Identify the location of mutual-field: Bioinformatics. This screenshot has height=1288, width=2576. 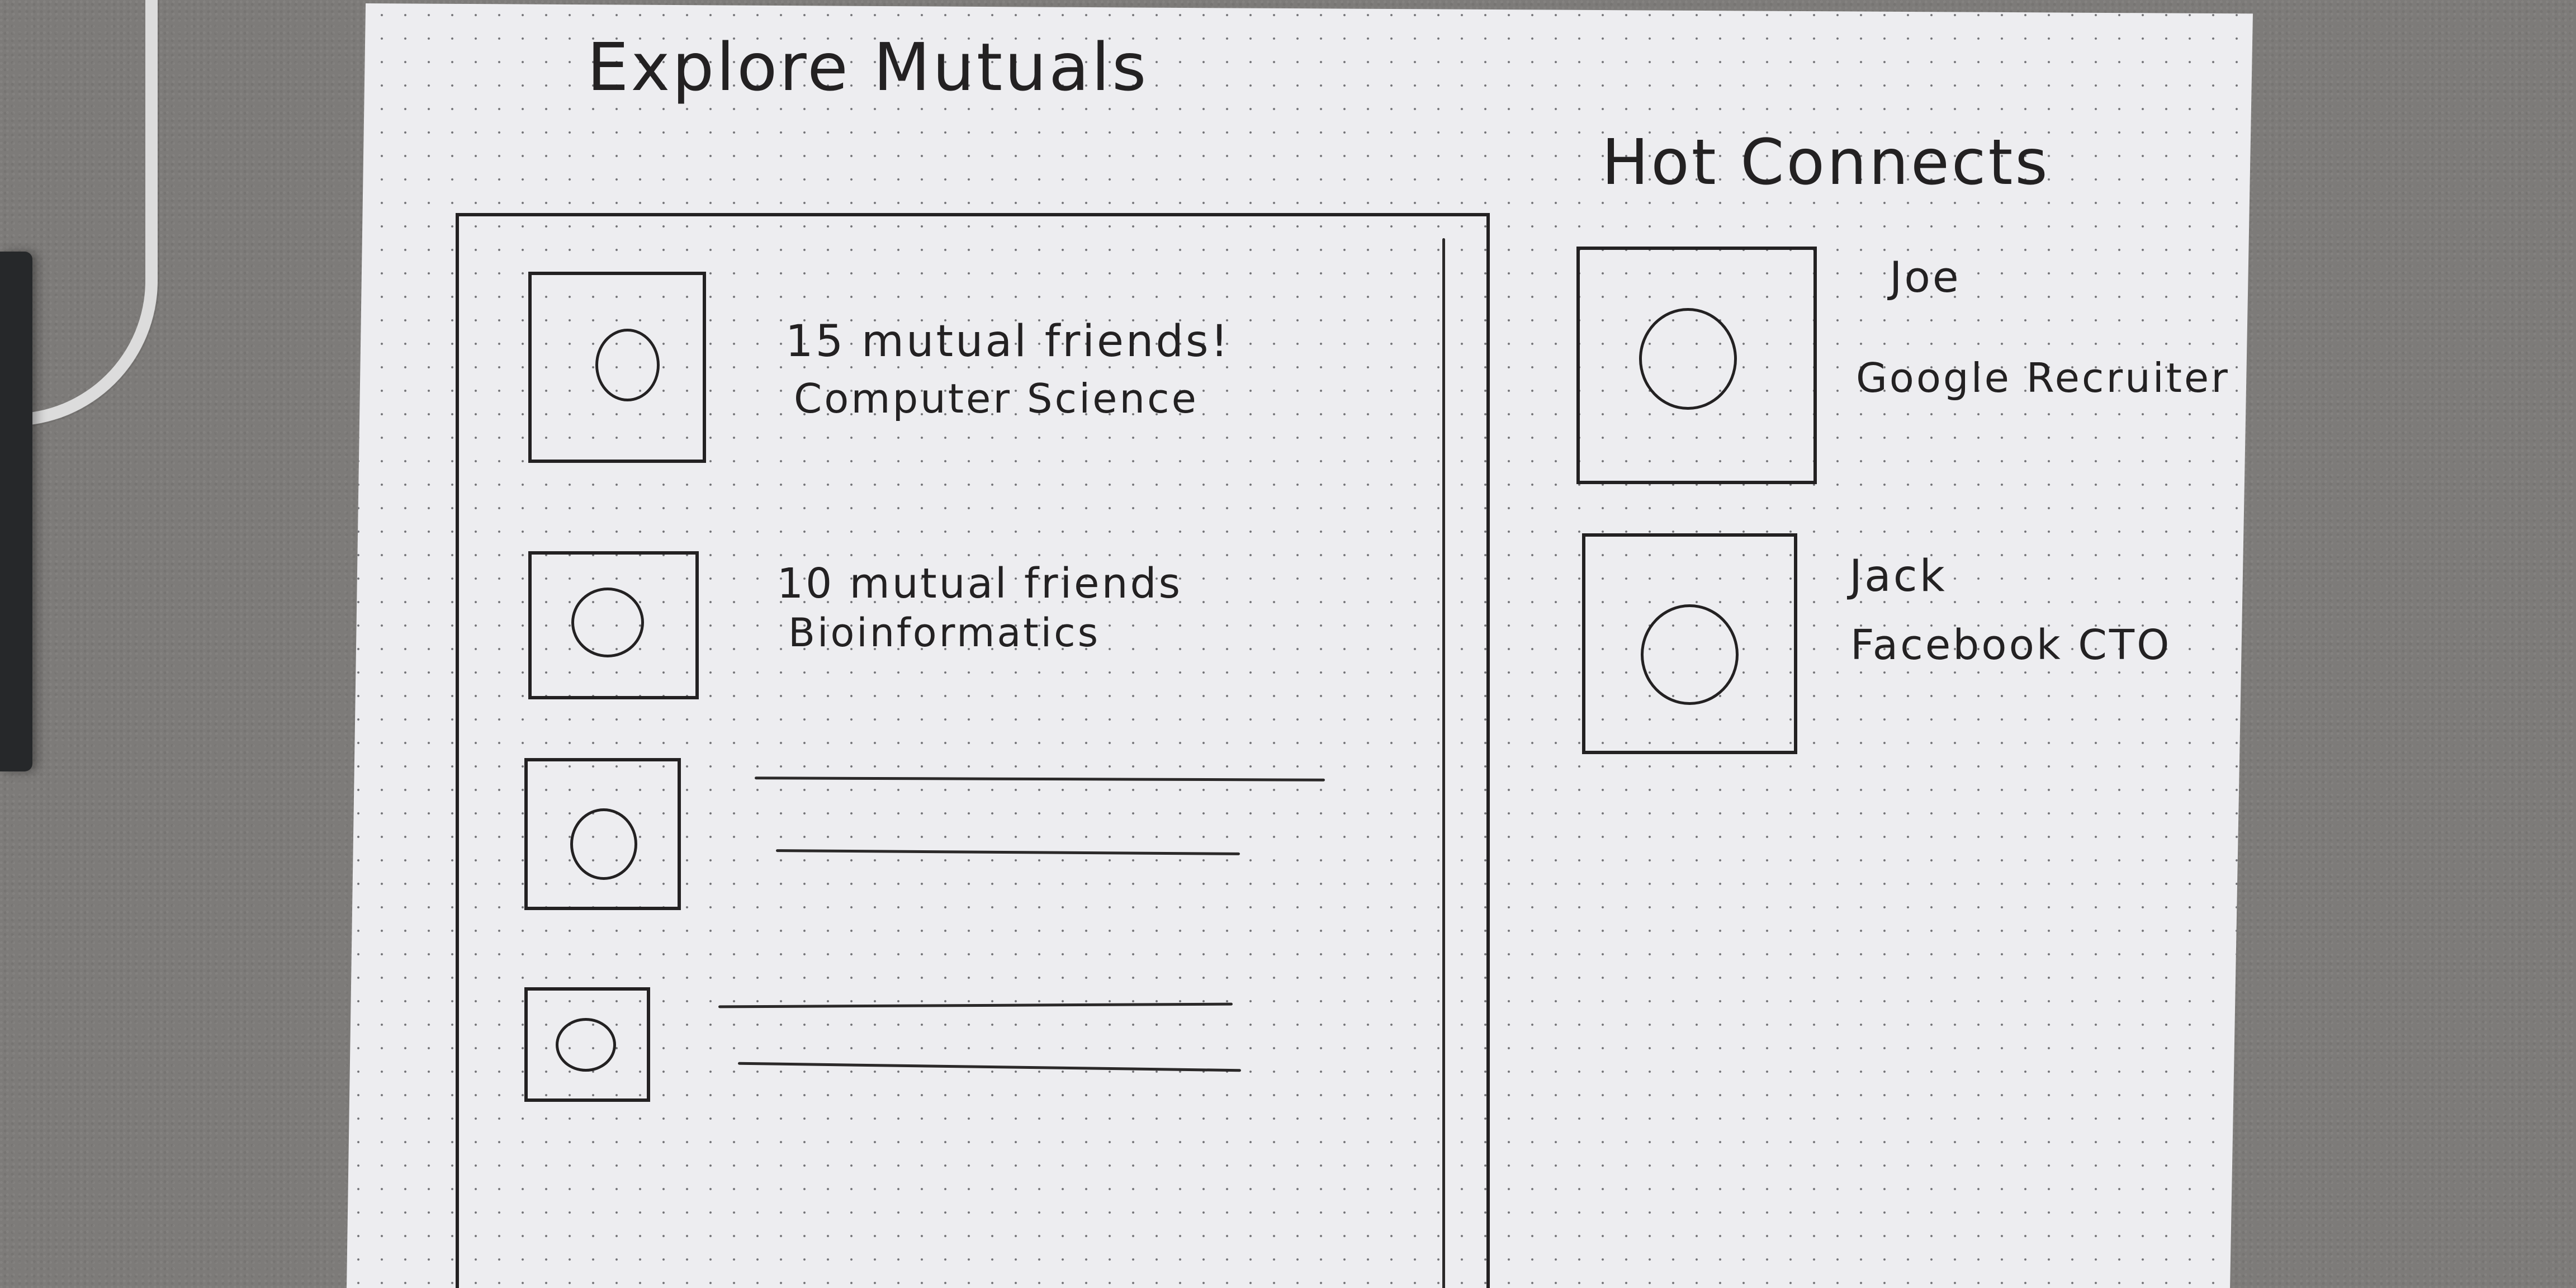
(945, 633).